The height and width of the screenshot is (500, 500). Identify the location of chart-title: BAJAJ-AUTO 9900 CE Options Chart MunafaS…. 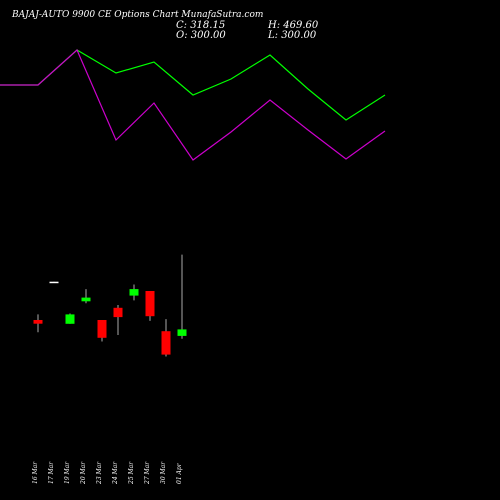
(138, 15).